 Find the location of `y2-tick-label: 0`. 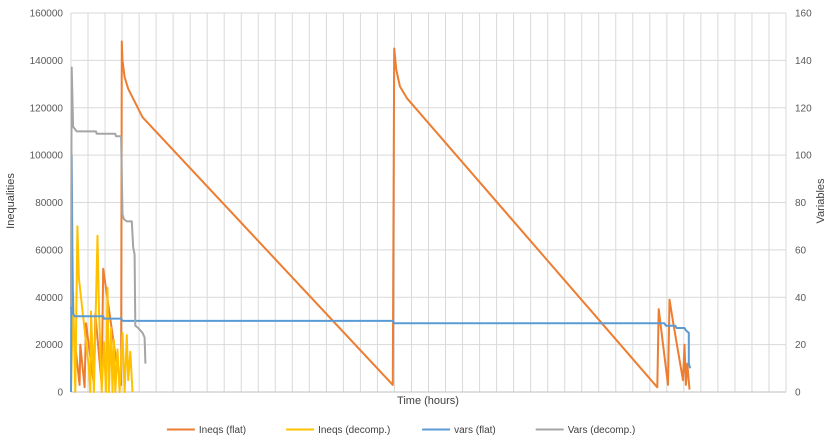

y2-tick-label: 0 is located at coordinates (798, 393).